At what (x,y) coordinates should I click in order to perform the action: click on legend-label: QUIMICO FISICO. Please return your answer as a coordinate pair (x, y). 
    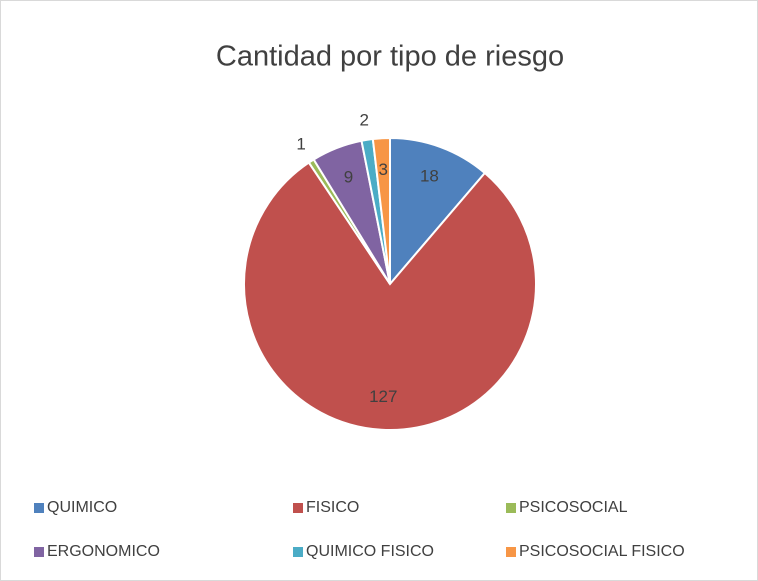
    Looking at the image, I should click on (370, 551).